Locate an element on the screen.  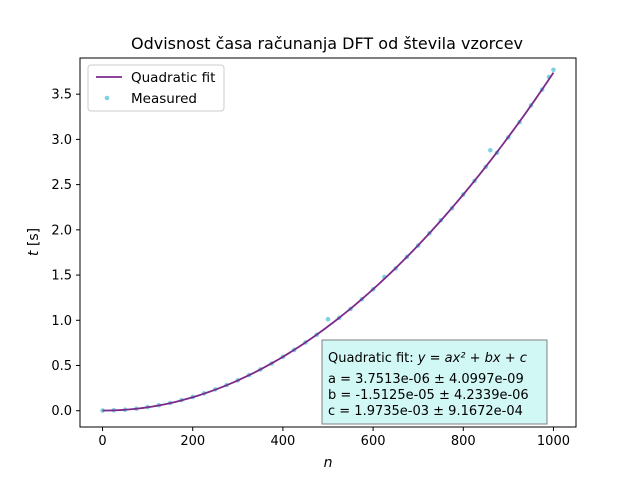
legend-measured-swatch is located at coordinates (107, 98).